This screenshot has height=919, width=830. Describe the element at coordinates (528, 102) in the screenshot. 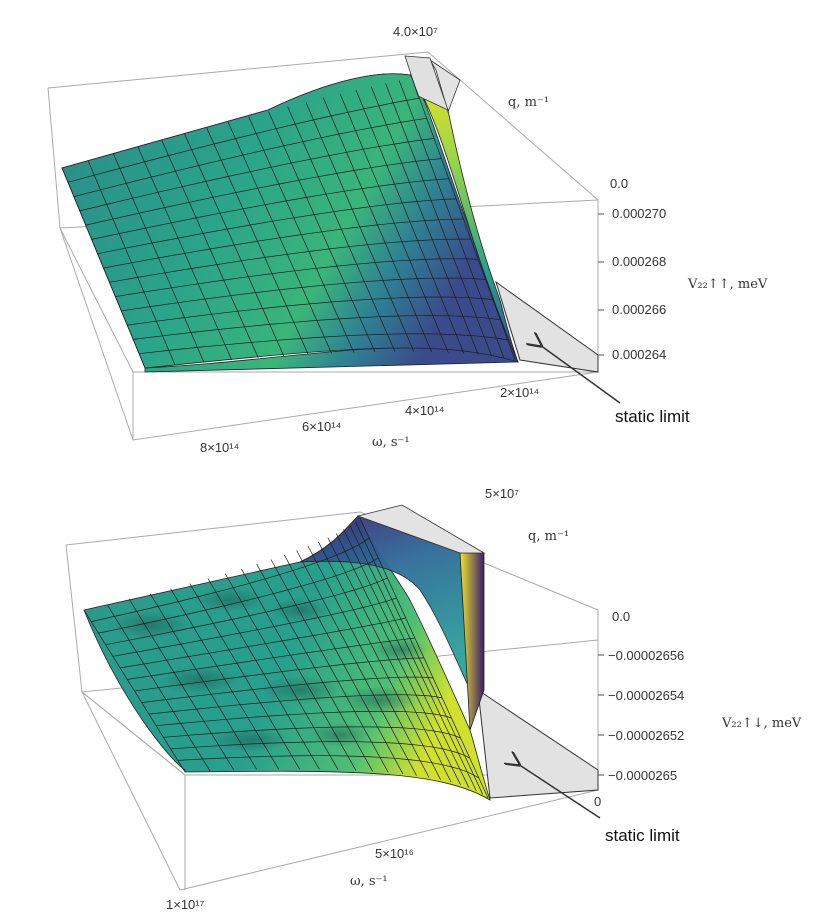

I see `top-q-label: q, m⁻¹` at that location.